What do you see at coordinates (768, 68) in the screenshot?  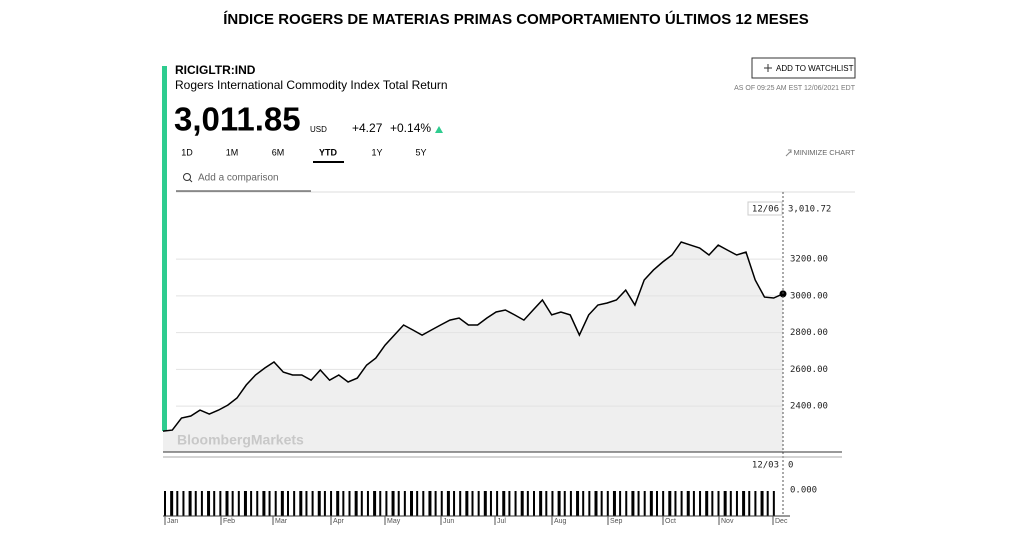 I see `plus-icon` at bounding box center [768, 68].